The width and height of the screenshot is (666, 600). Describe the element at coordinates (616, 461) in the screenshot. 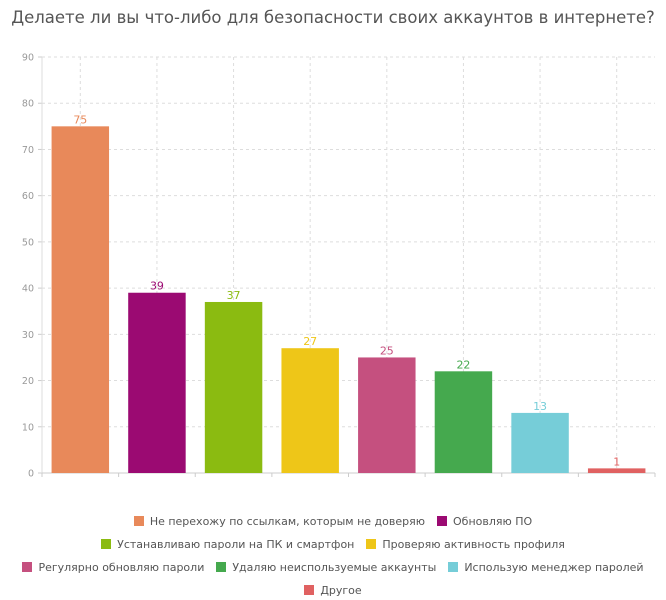

I see `data-label: 1` at that location.